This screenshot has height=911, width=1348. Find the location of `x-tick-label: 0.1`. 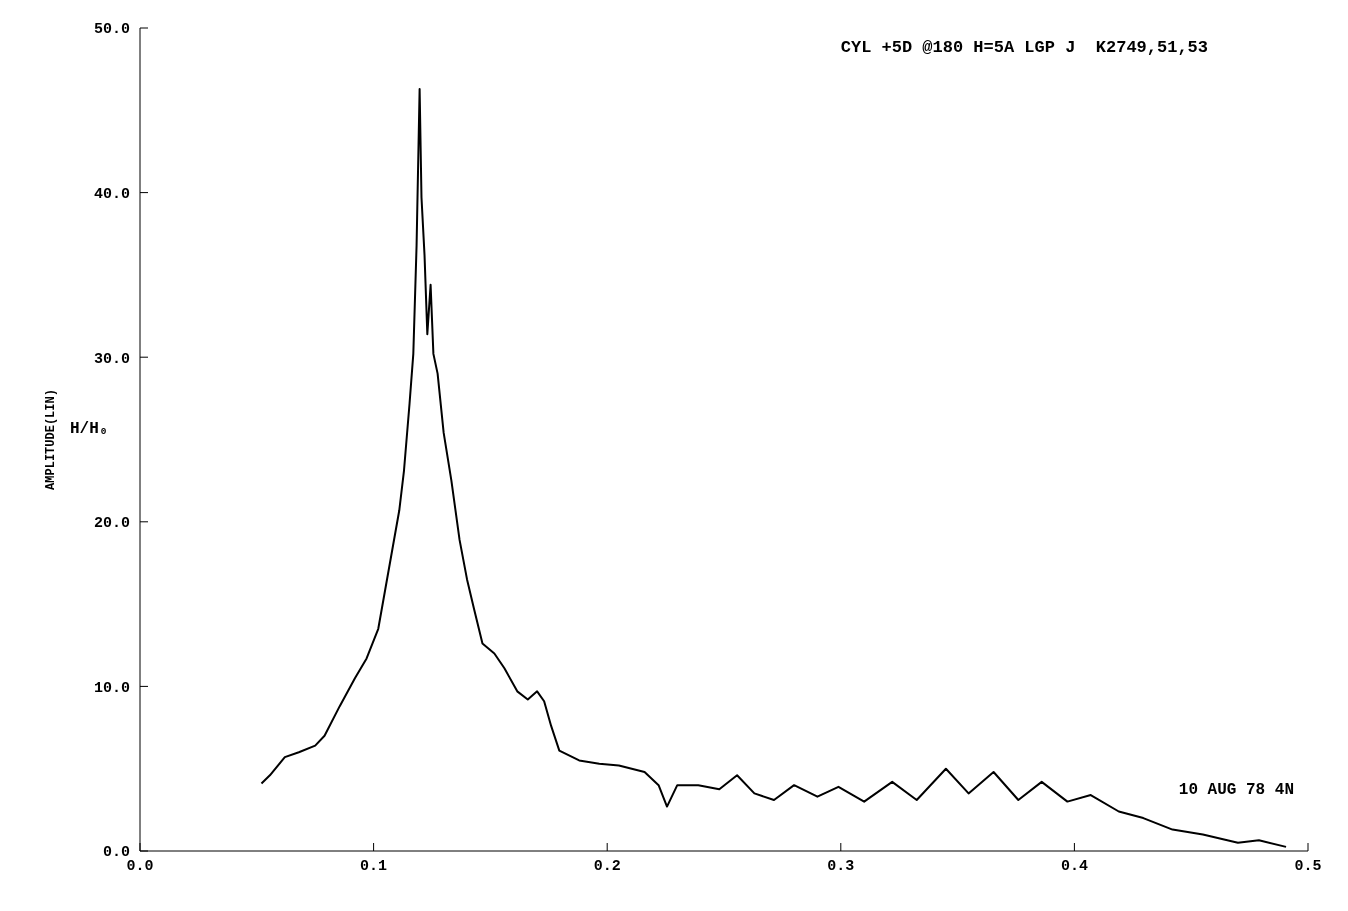

x-tick-label: 0.1 is located at coordinates (374, 866).